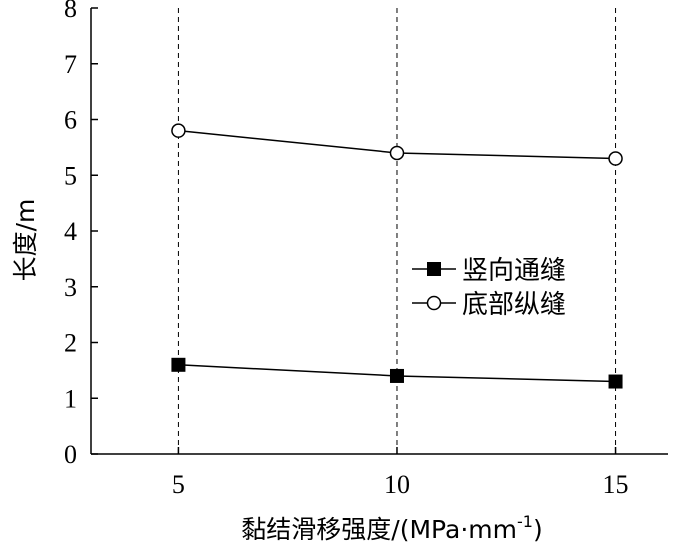 Image resolution: width=700 pixels, height=556 pixels. Describe the element at coordinates (379, 529) in the screenshot. I see `x-axis-title-main: 黏结滑移强度/(MPa·mm` at that location.